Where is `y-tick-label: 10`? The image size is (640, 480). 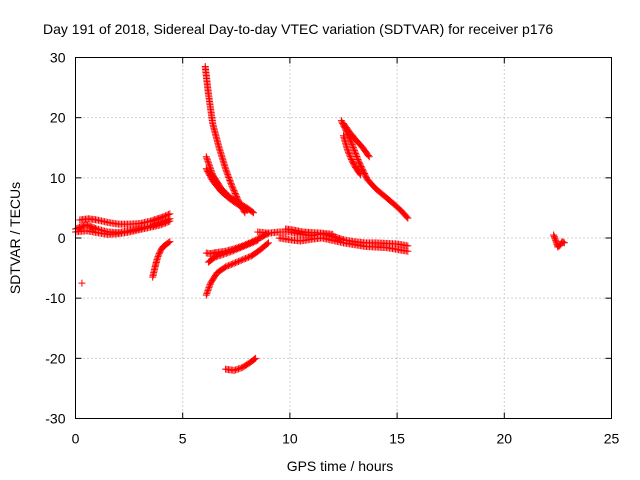 y-tick-label: 10 is located at coordinates (58, 178).